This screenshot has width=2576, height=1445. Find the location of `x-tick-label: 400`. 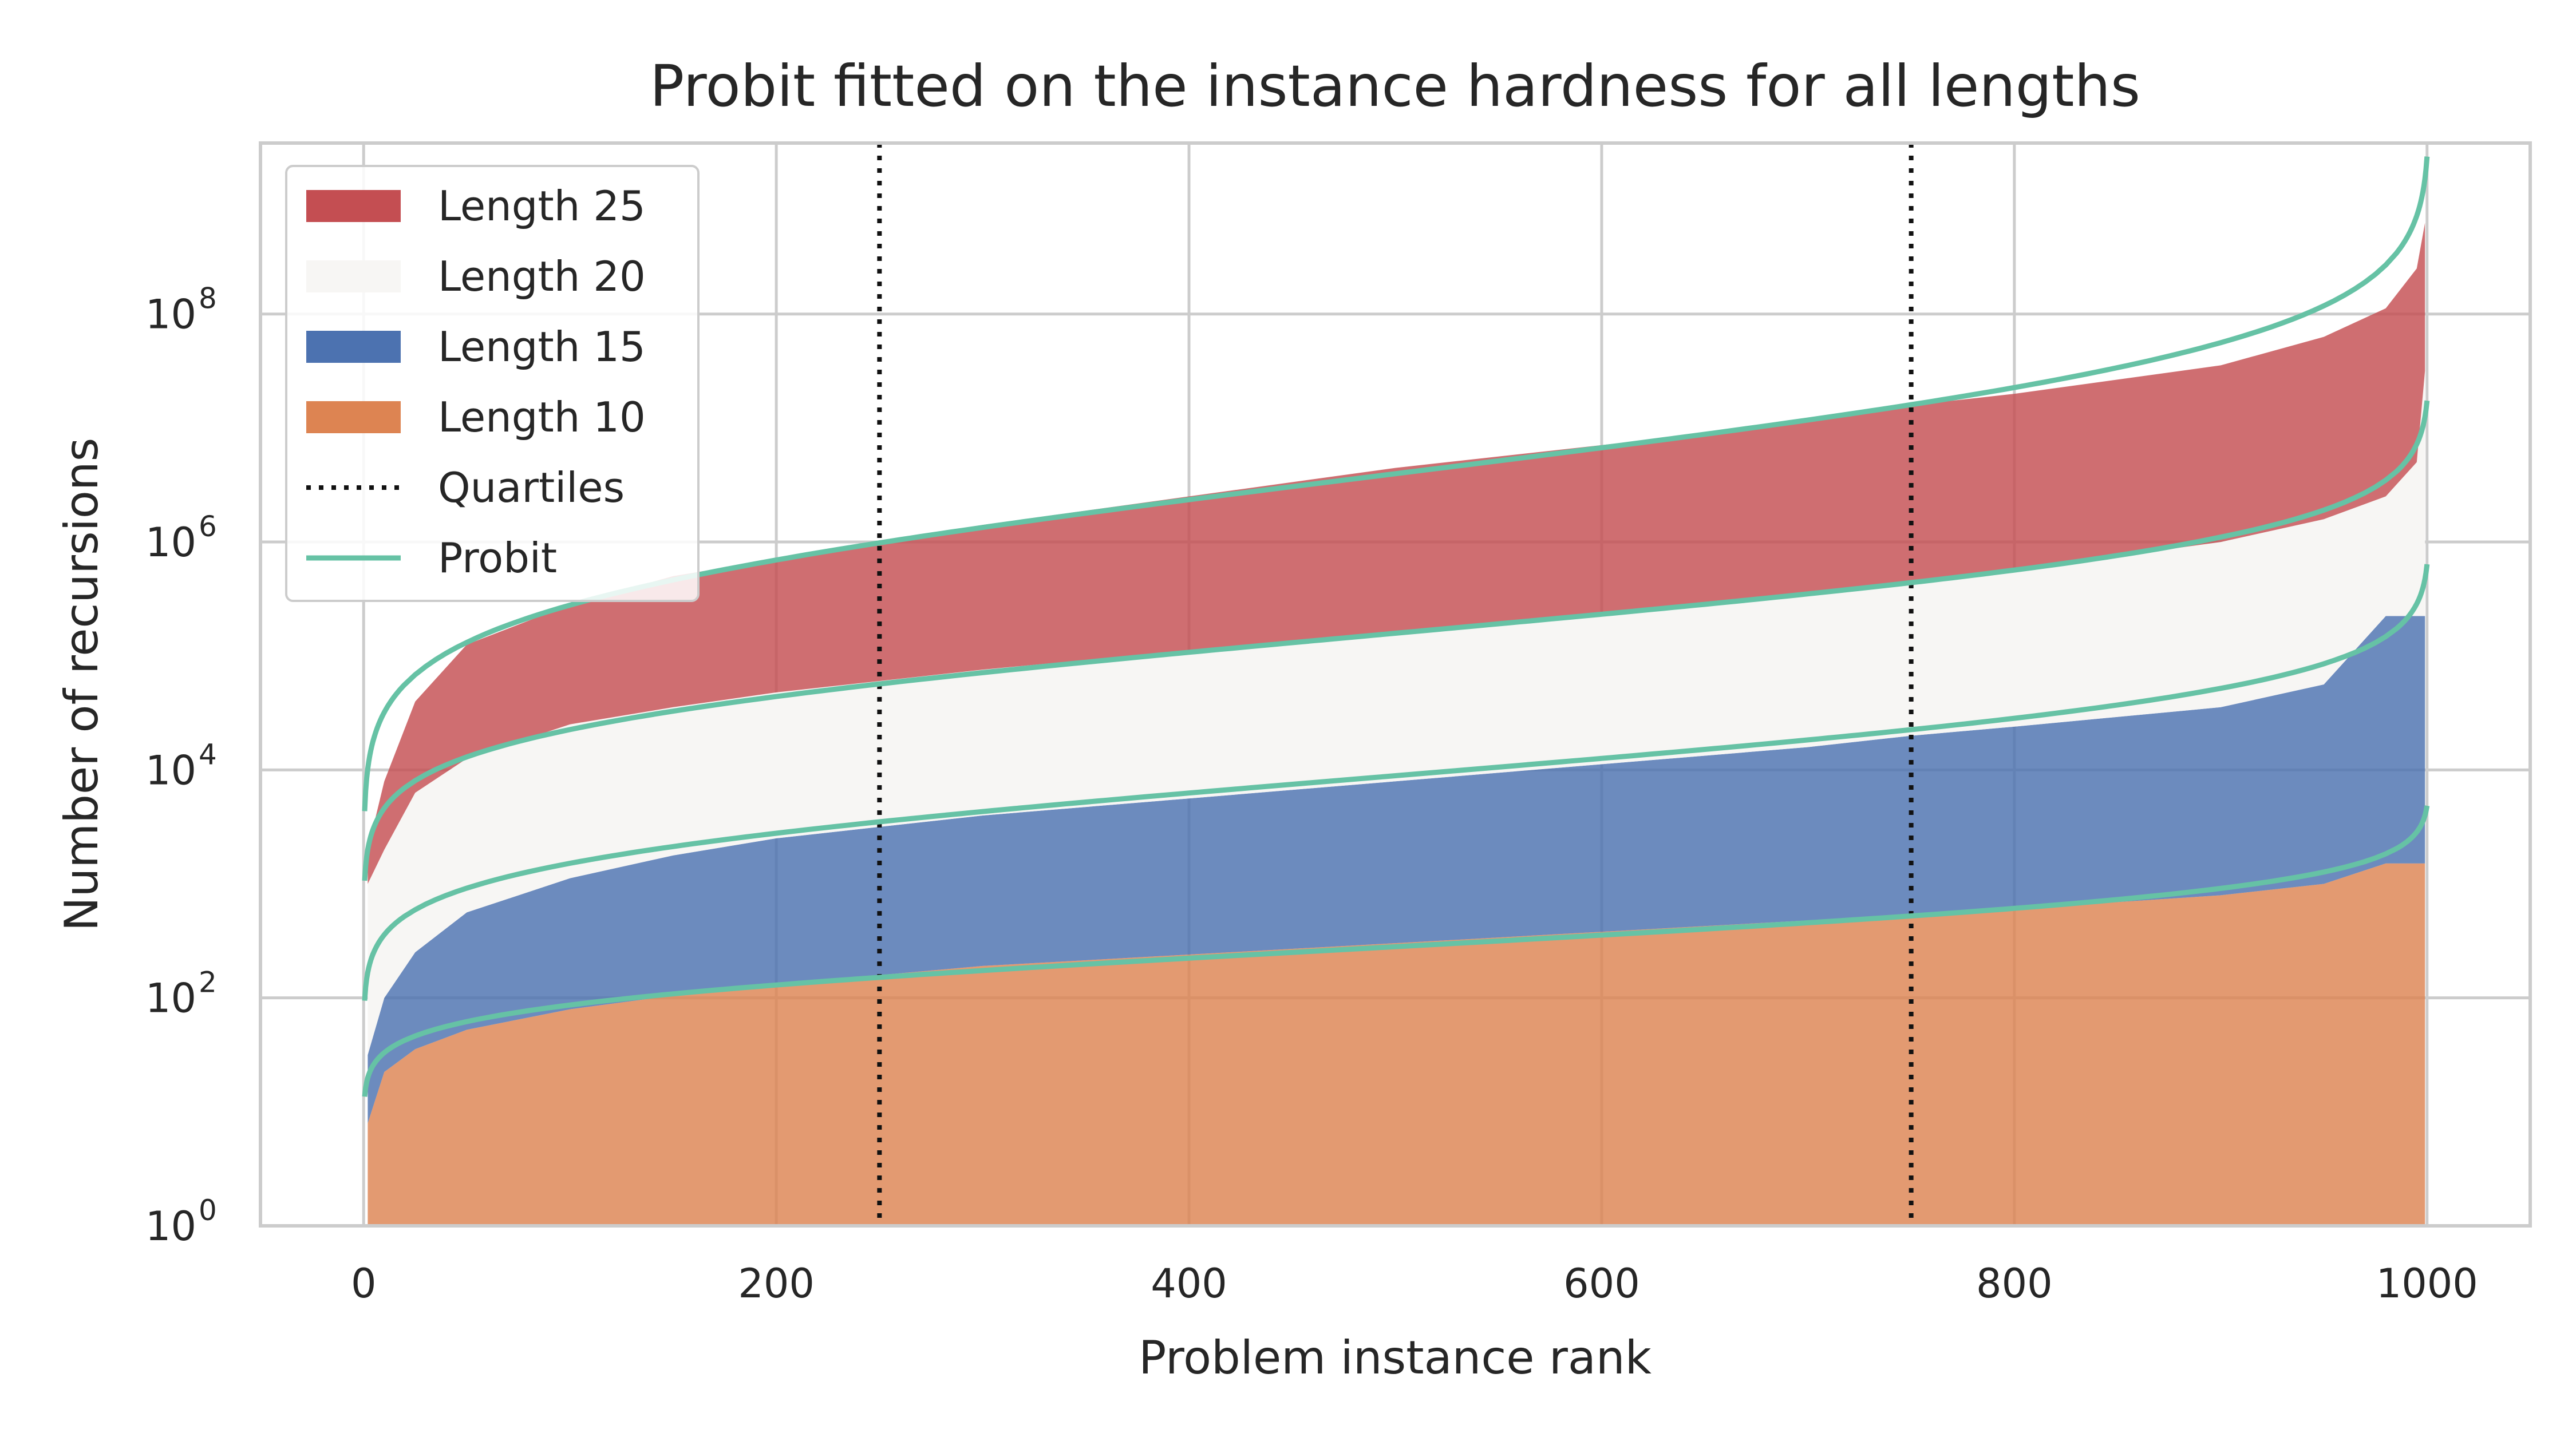

x-tick-label: 400 is located at coordinates (1189, 1283).